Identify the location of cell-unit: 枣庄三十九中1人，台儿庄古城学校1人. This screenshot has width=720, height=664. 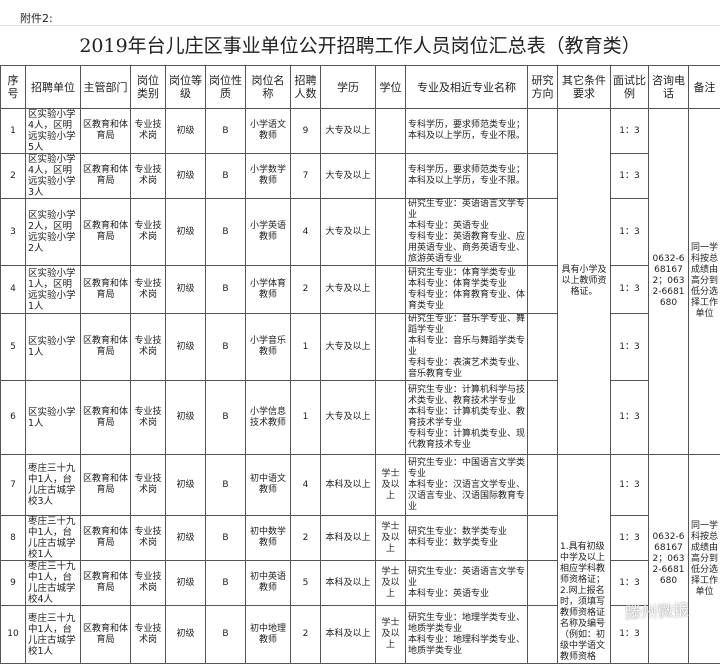
(53, 635).